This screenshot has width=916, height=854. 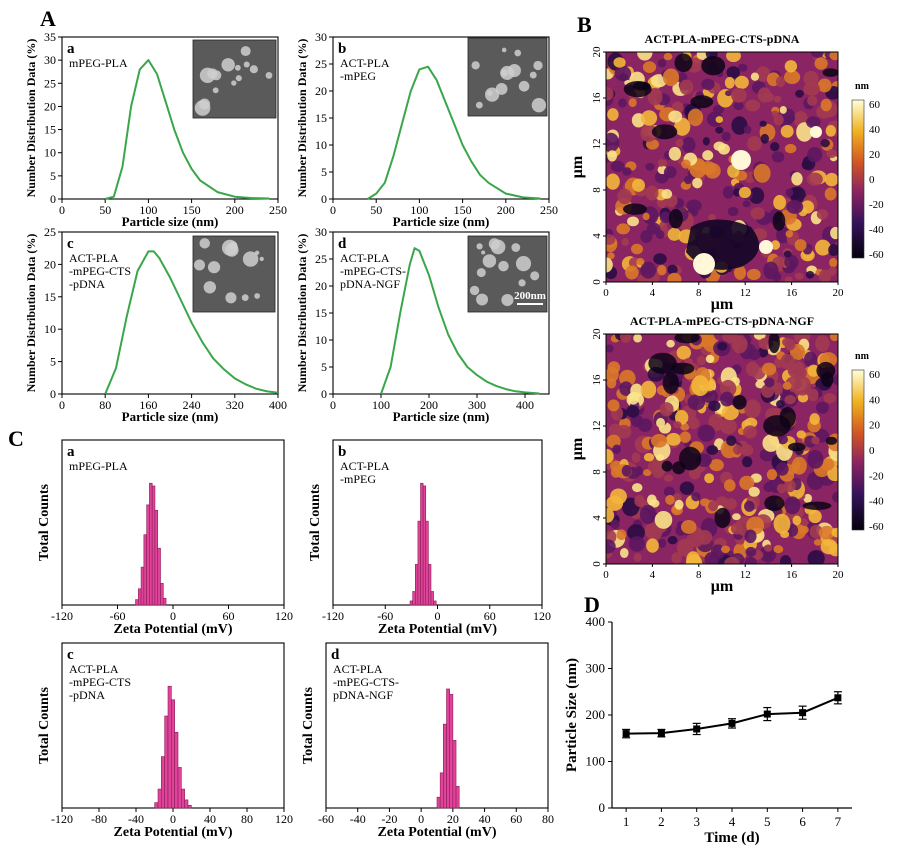 I want to click on chart-b-2-ylabel: μm, so click(x=577, y=448).